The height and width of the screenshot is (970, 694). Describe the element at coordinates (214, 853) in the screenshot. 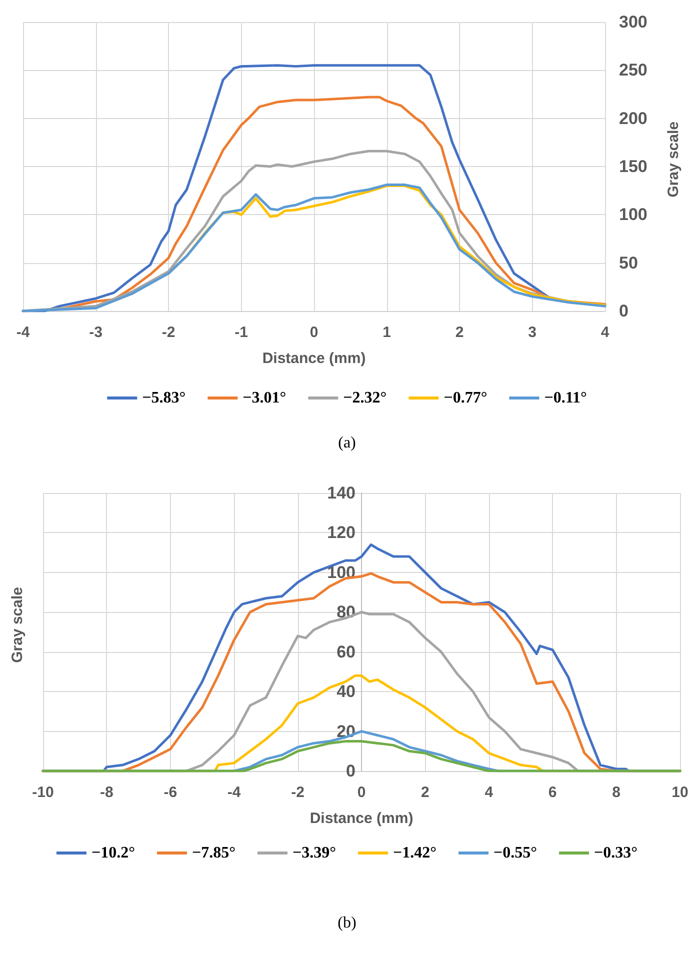

I see `legend-label: −7.85°` at that location.